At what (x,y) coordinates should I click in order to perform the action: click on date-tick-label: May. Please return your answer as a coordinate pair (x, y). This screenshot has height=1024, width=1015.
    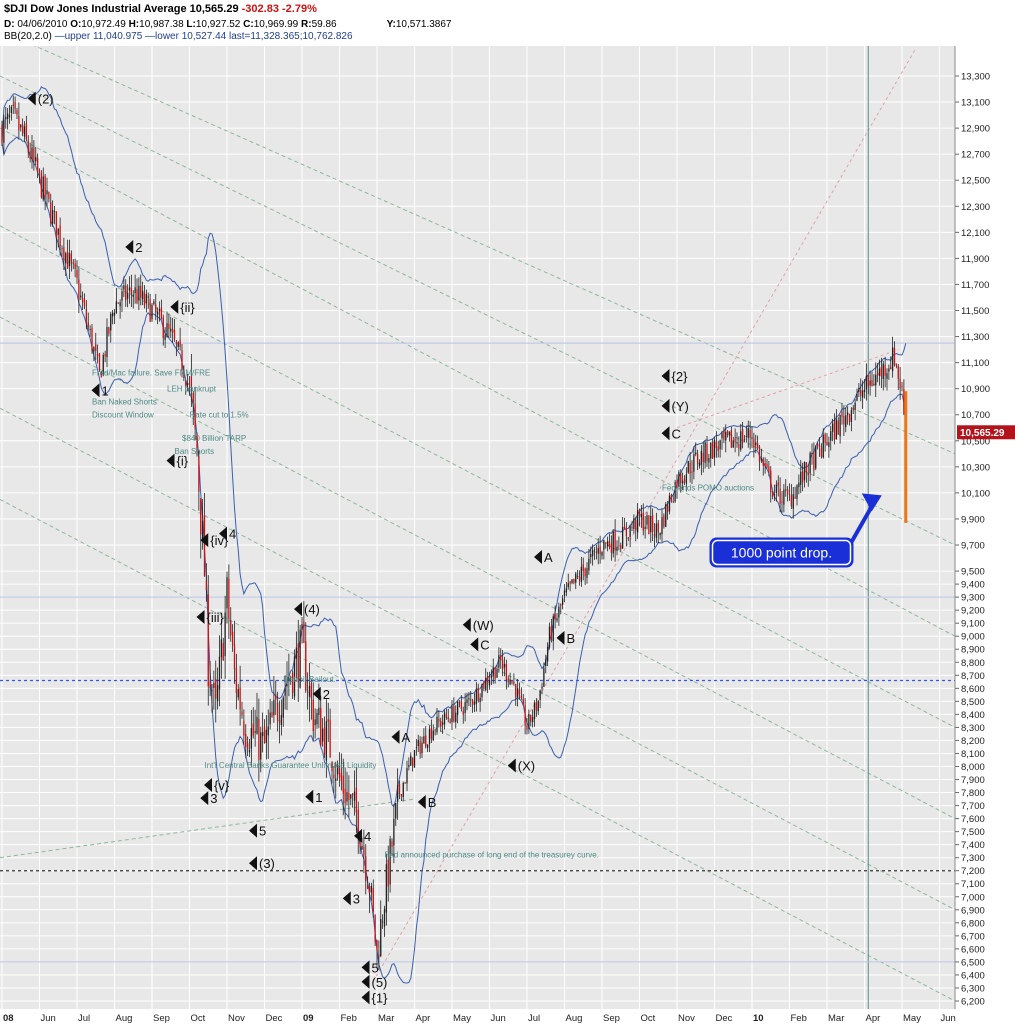
    Looking at the image, I should click on (912, 1018).